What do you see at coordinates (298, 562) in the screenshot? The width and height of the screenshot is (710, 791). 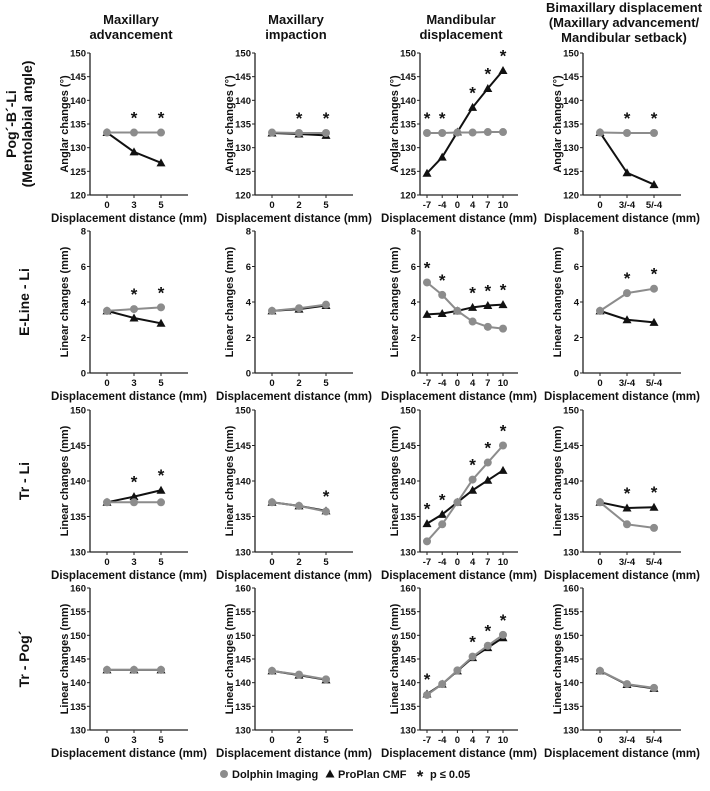 I see `x-tick-label: 2` at bounding box center [298, 562].